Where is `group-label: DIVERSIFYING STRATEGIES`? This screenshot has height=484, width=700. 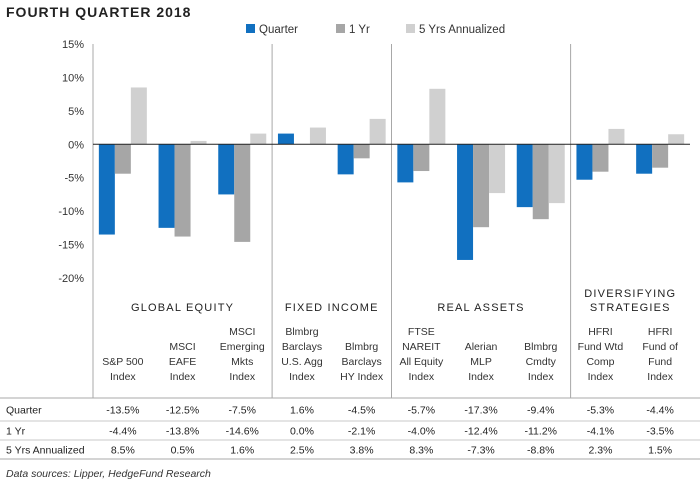
group-label: DIVERSIFYING STRATEGIES is located at coordinates (630, 301).